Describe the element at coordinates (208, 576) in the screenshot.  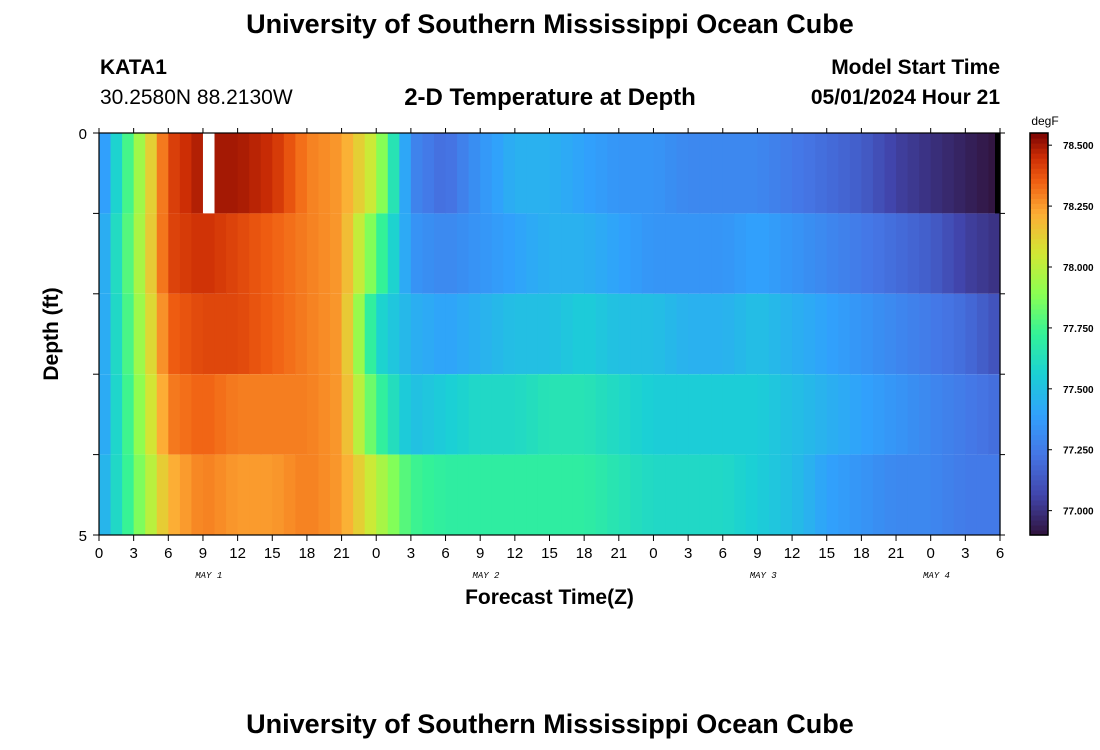
I see `day-label: MAY 1` at that location.